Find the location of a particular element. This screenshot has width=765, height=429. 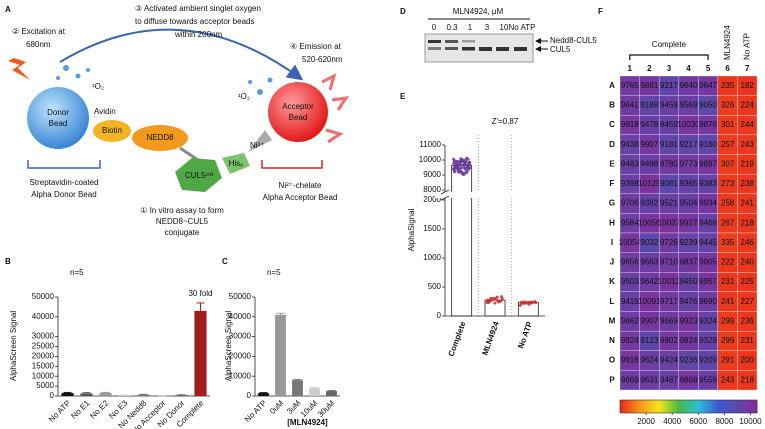

cul5-label: CUL5ᶜᵗᵈ is located at coordinates (199, 175).